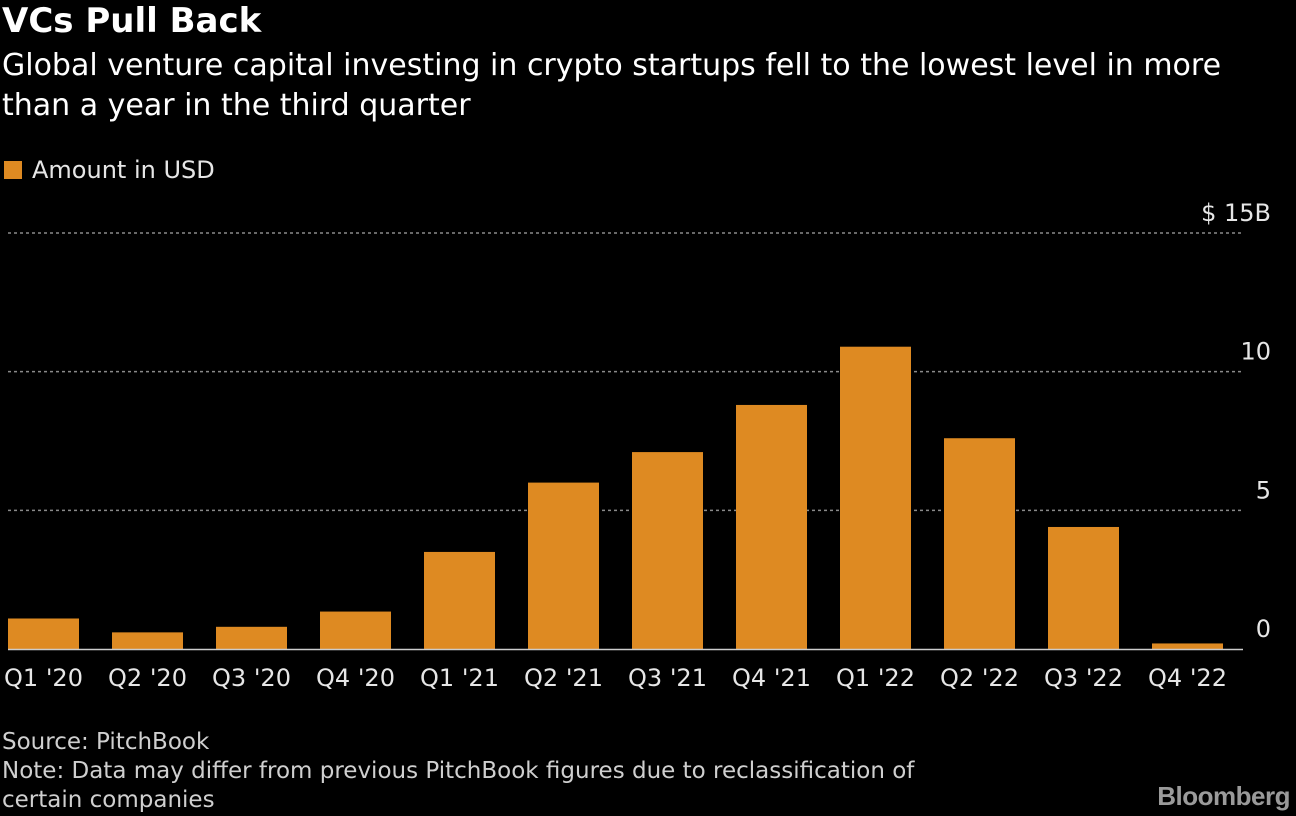  Describe the element at coordinates (1187, 678) in the screenshot. I see `x-tick-label: Q4 '22` at that location.